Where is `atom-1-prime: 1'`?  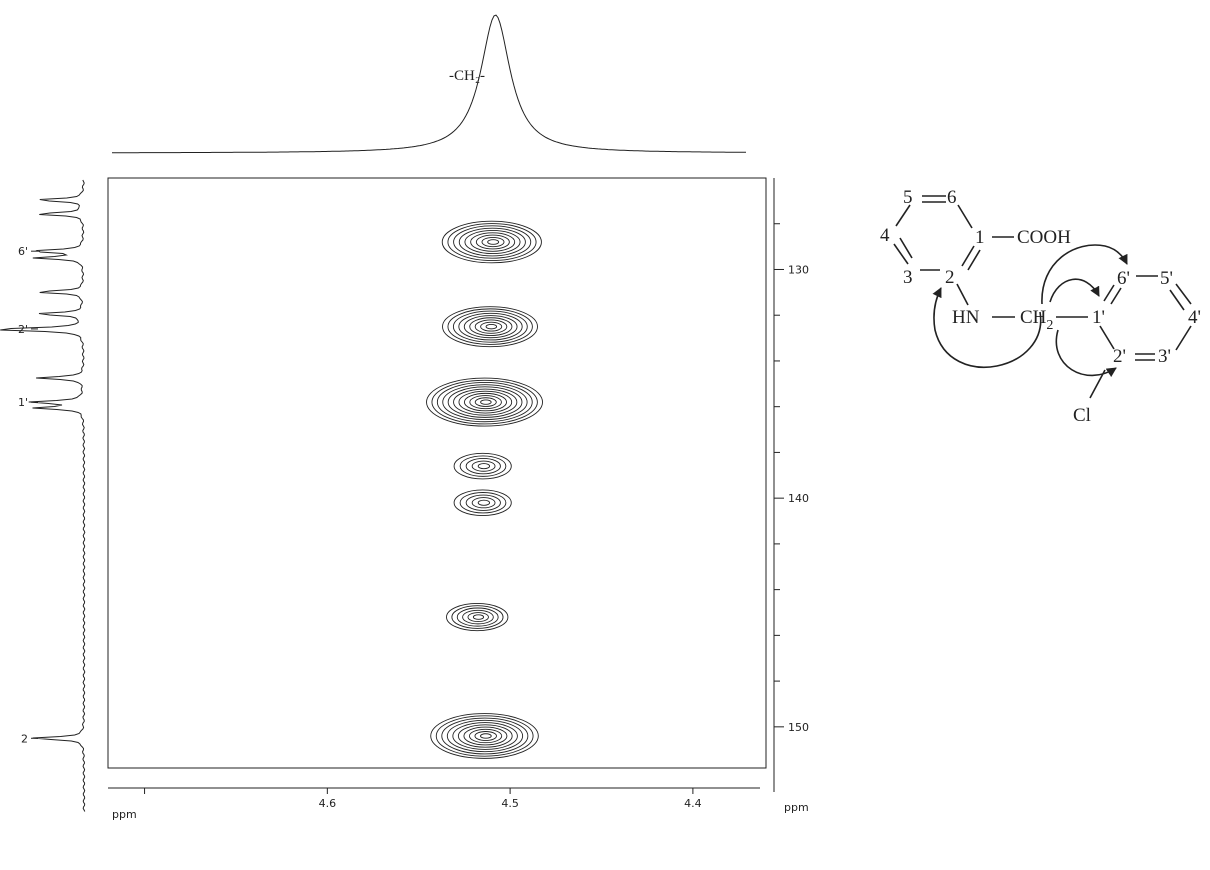 atom-1-prime: 1' is located at coordinates (1098, 317).